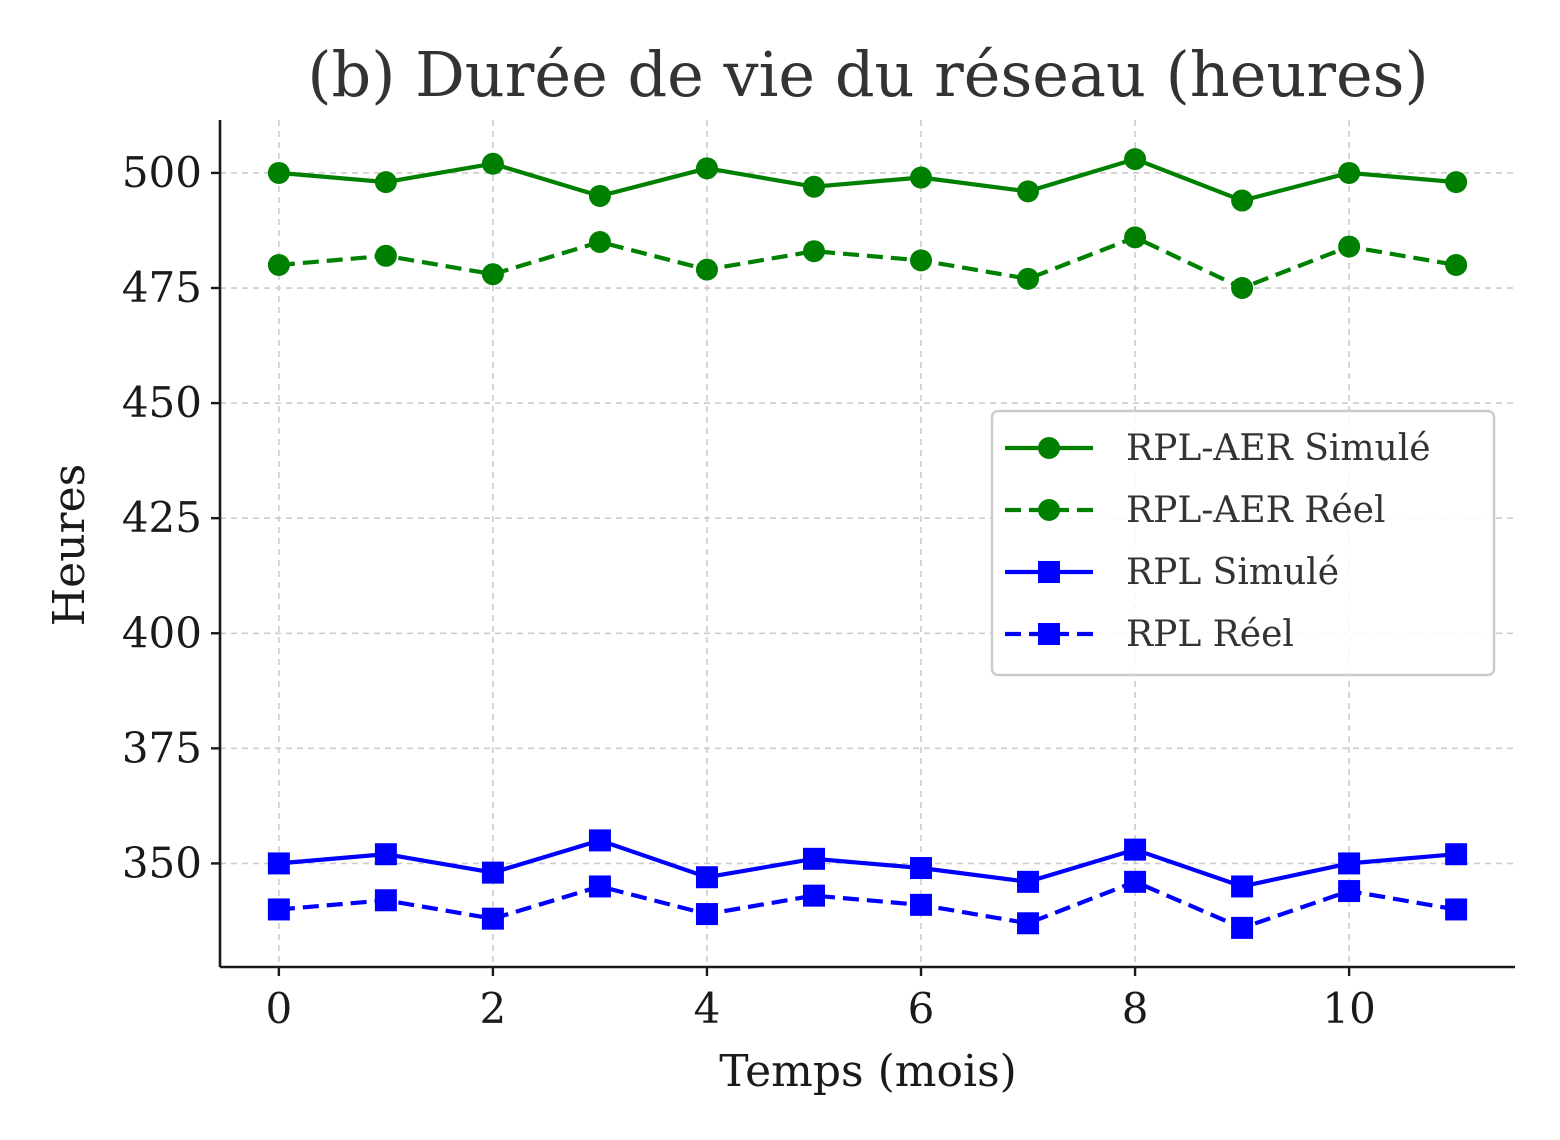  Describe the element at coordinates (162, 632) in the screenshot. I see `y-tick-label: 400` at that location.